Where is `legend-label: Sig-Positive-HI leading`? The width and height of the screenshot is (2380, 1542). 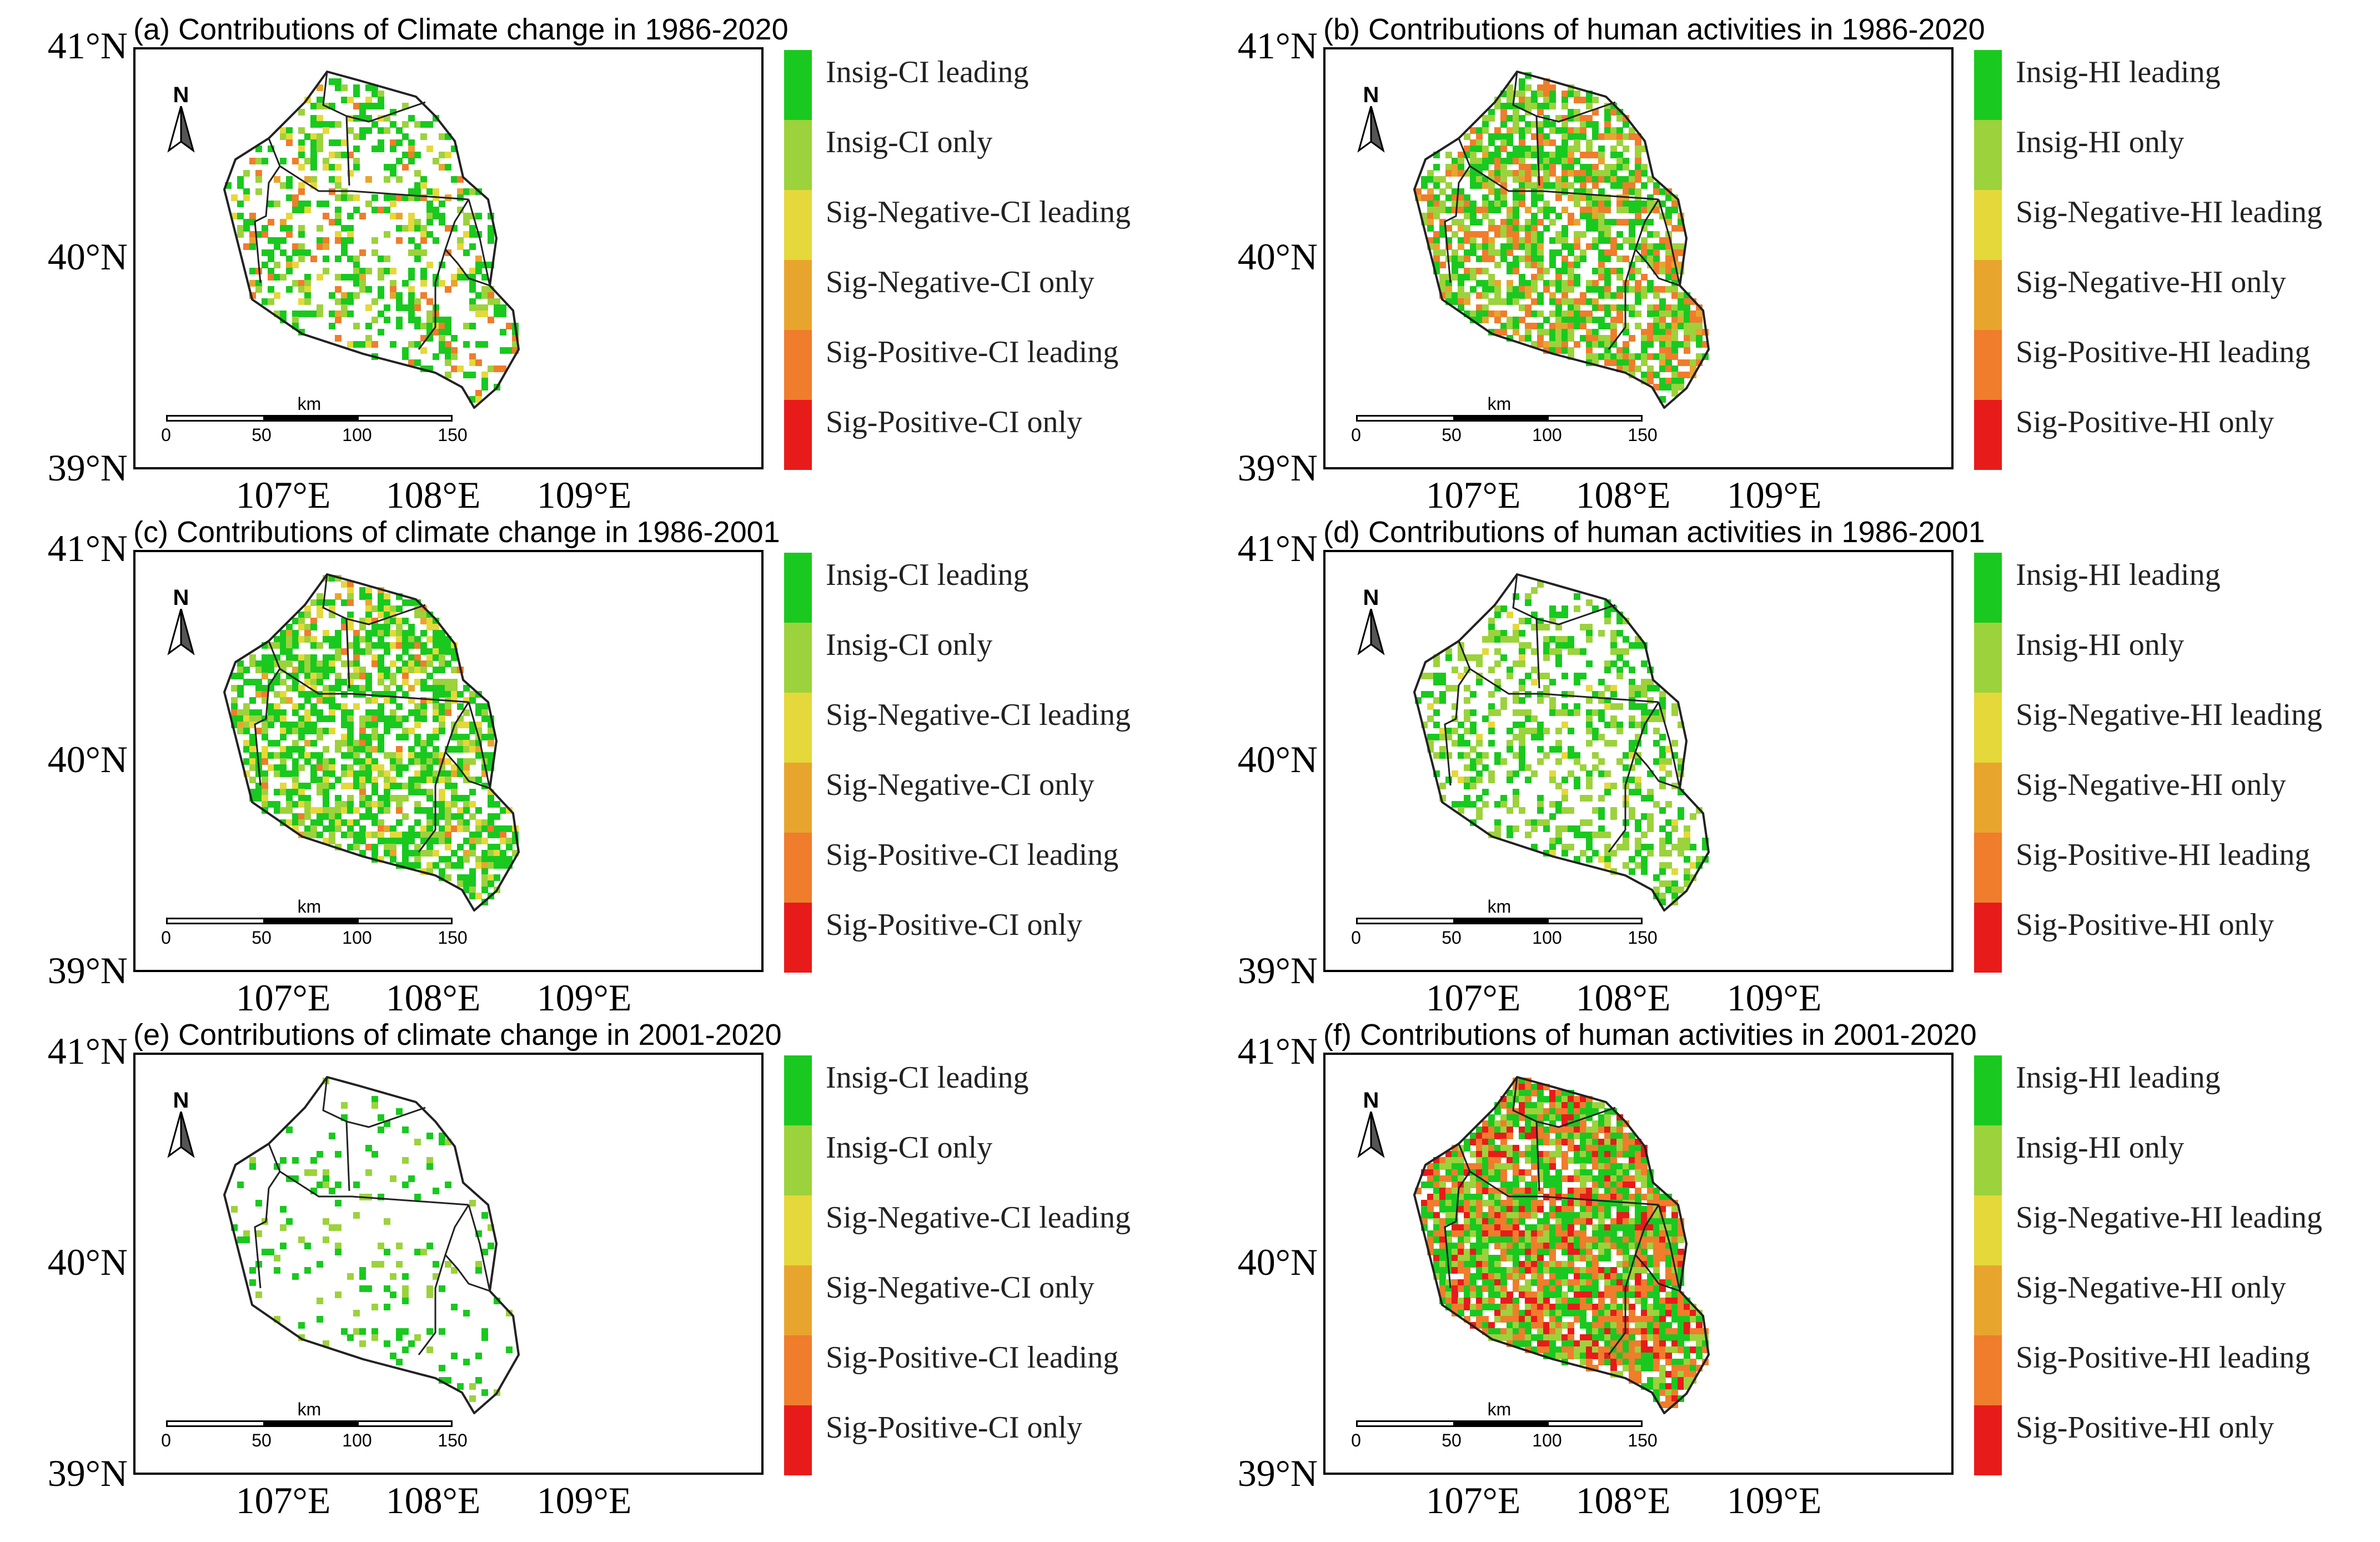
legend-label: Sig-Positive-HI leading is located at coordinates (2163, 352).